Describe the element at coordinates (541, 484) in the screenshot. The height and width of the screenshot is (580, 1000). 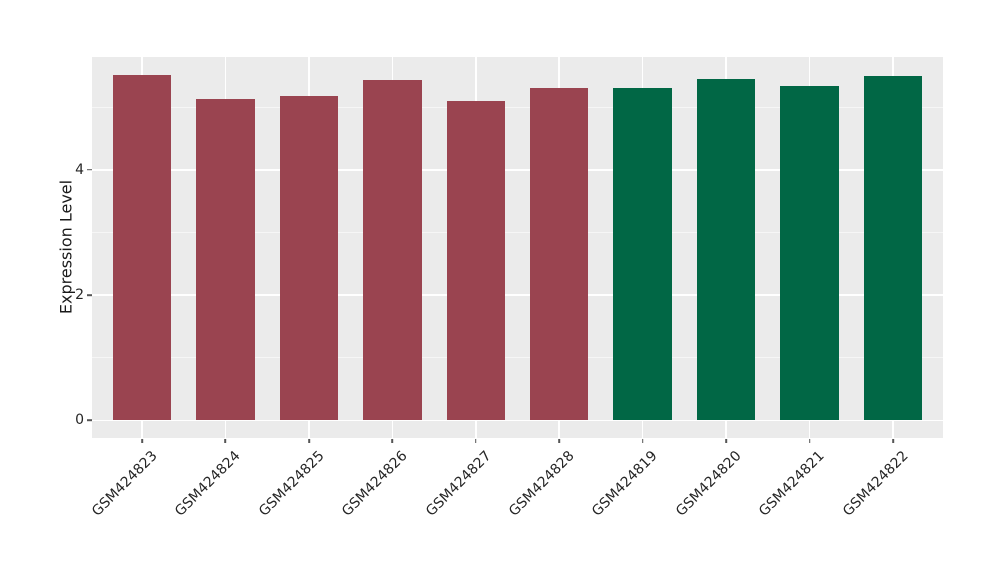
I see `x-tick-label: GSM424828` at that location.